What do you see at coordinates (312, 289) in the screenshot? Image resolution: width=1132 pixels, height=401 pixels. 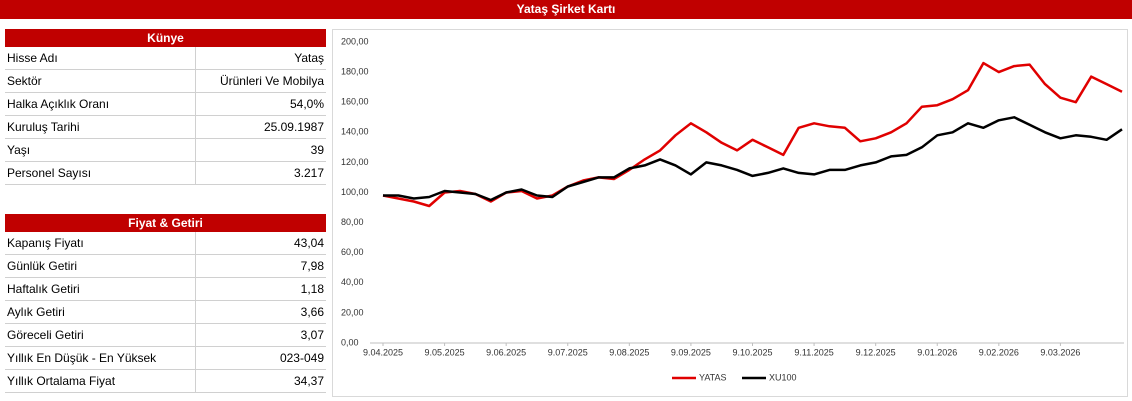 I see `cell-value: 1,18` at bounding box center [312, 289].